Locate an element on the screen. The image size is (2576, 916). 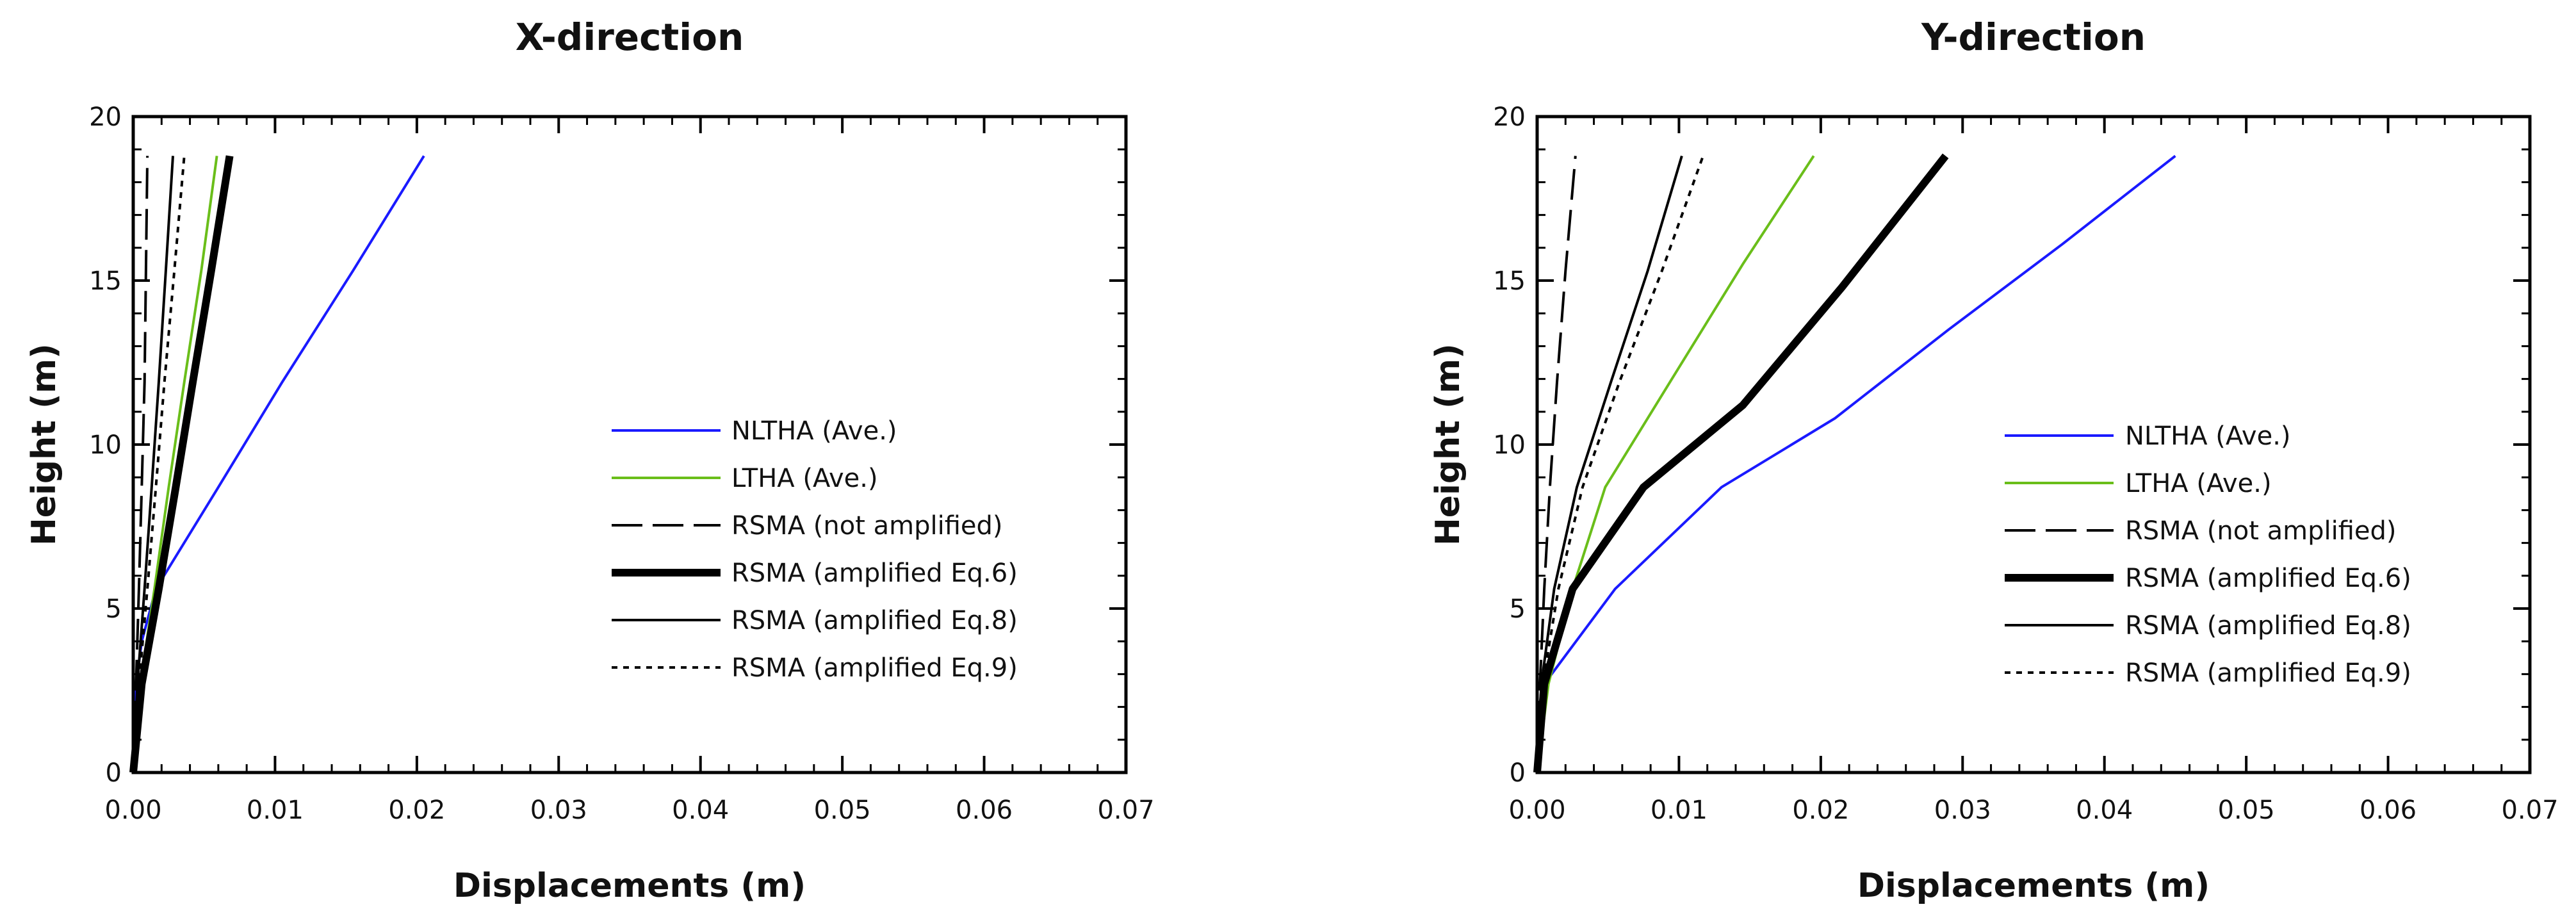
series-line-ltha-ave is located at coordinates (1675, 464).